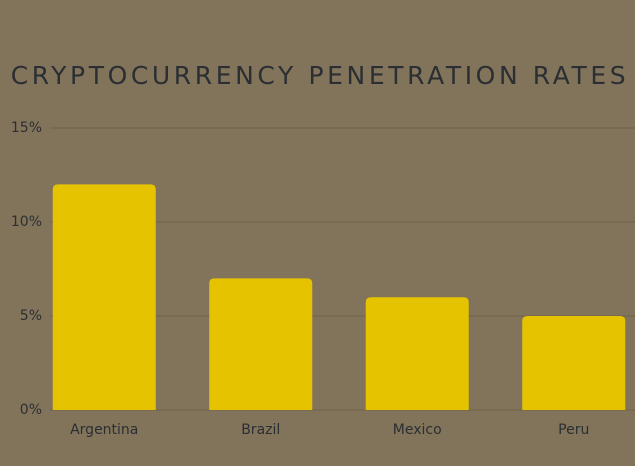 The image size is (635, 466). I want to click on y-tick-label: 0%, so click(31, 410).